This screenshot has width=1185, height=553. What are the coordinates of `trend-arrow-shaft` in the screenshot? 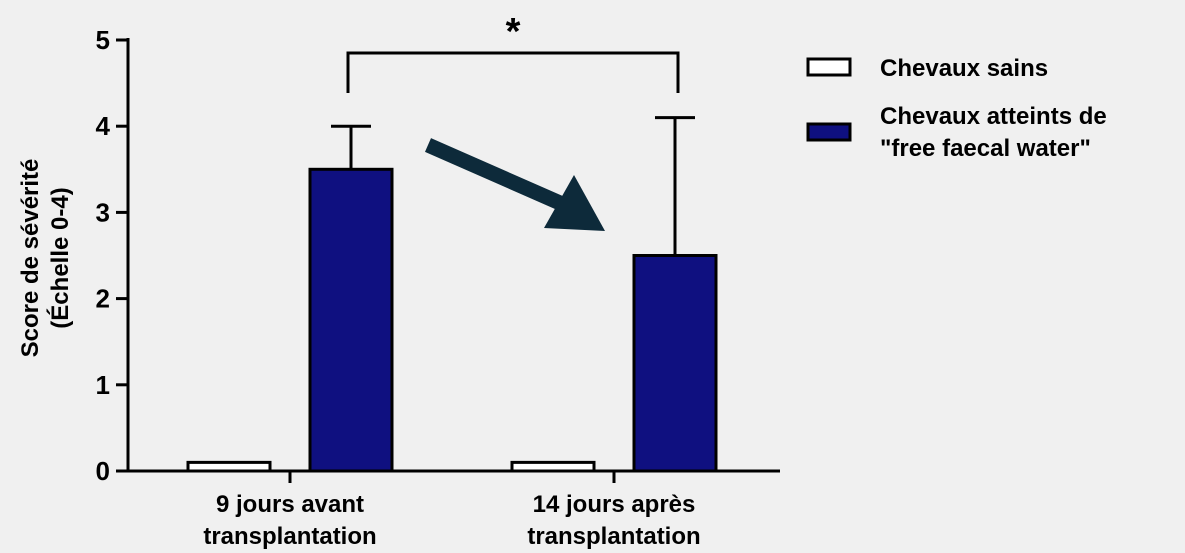 It's located at (494, 174).